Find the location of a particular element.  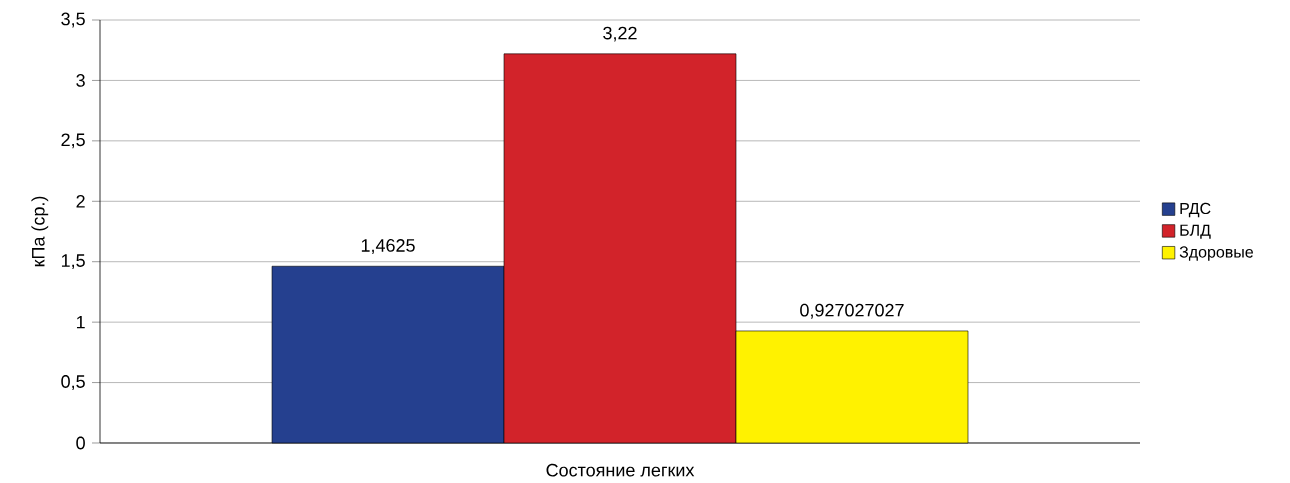

x-axis-title: Состояние легких is located at coordinates (620, 470).